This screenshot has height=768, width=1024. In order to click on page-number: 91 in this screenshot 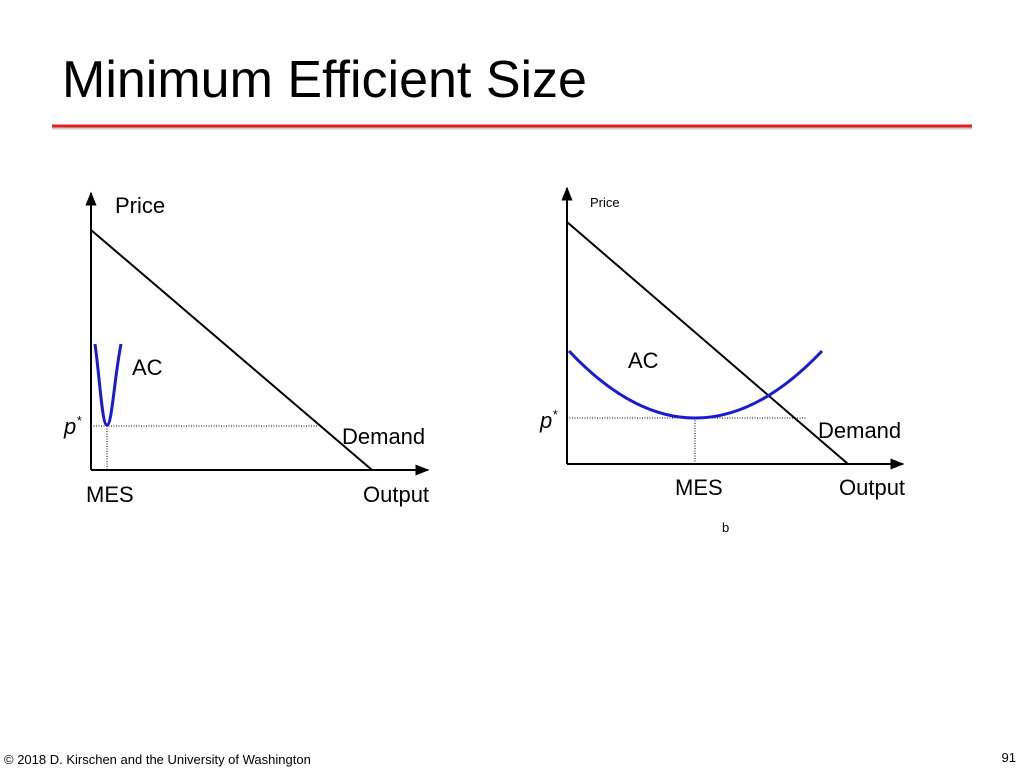, I will do `click(1009, 757)`.